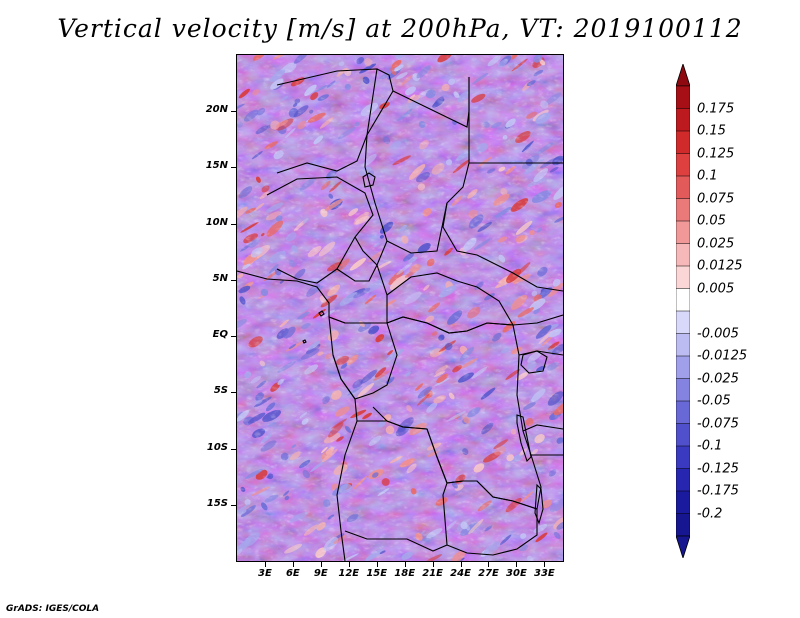 The height and width of the screenshot is (618, 800). I want to click on colorbar-level-label: -0.0125, so click(722, 356).